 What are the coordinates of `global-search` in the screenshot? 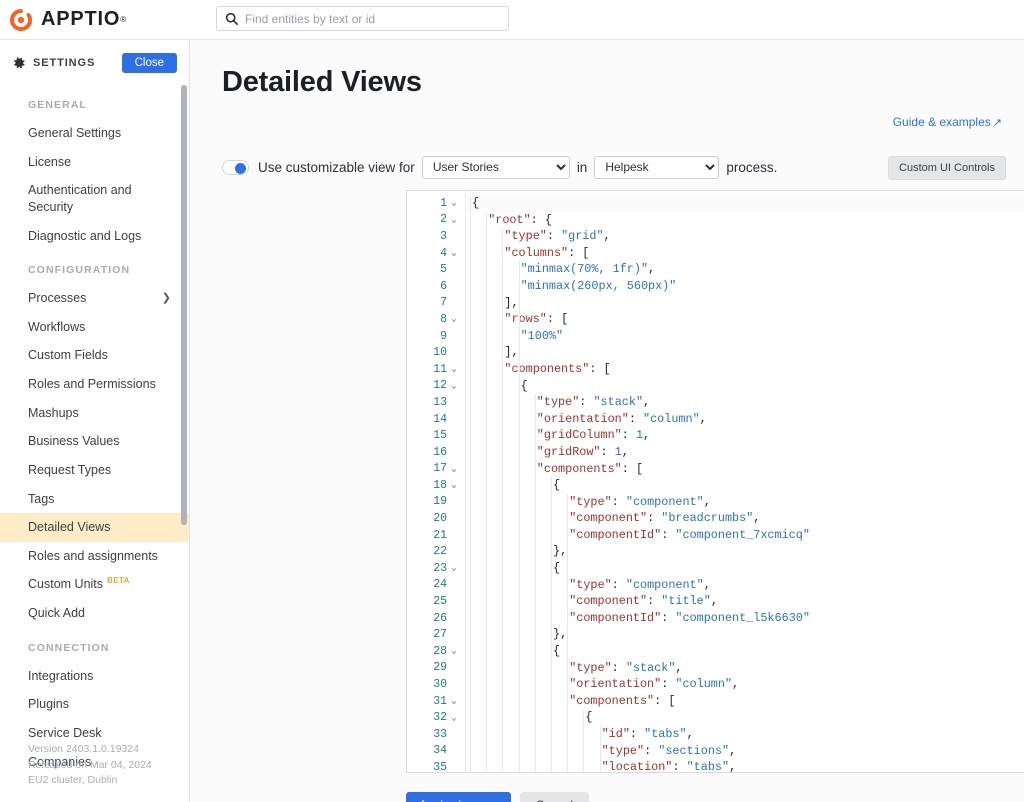 It's located at (362, 18).